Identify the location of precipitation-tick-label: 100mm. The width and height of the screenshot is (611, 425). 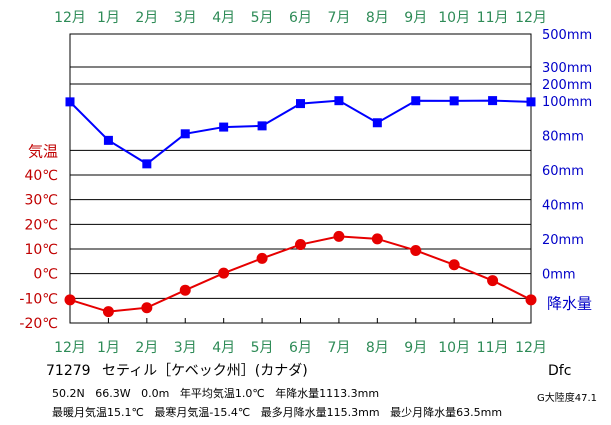
(567, 102).